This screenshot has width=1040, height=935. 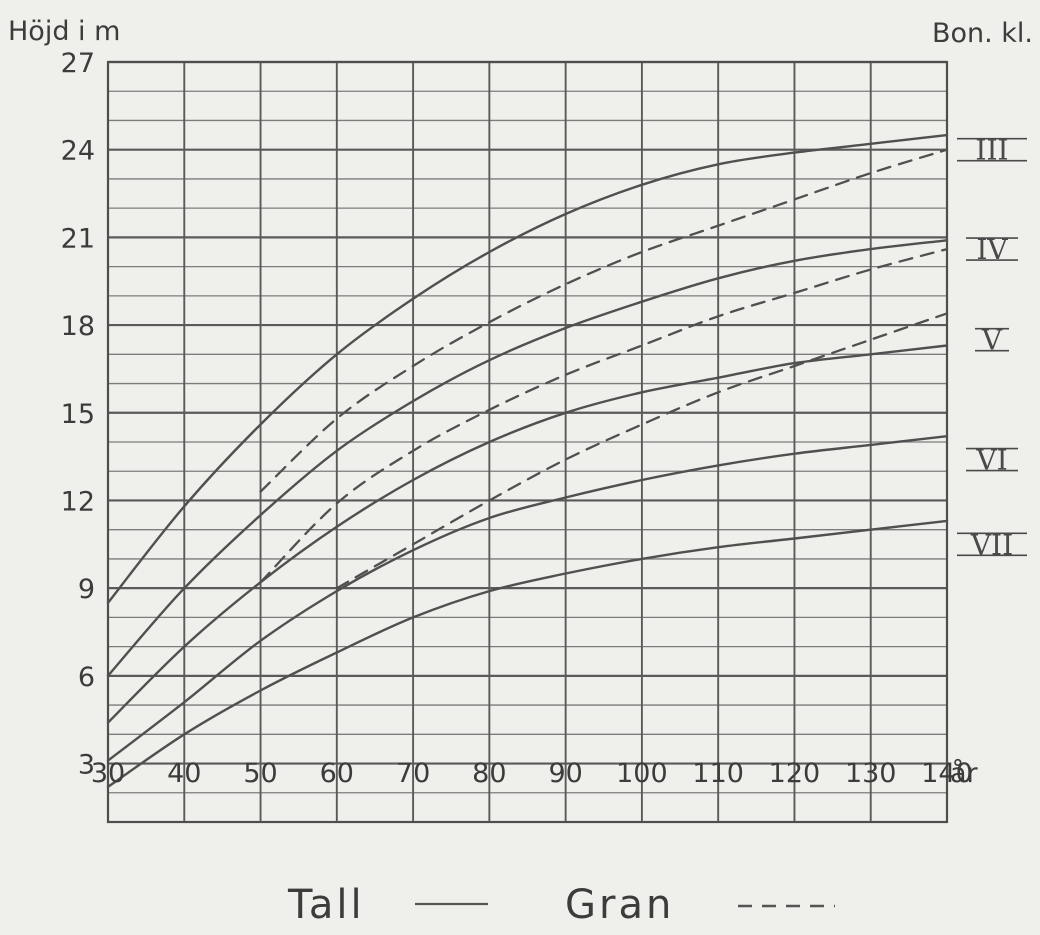 I want to click on x-tick-label: 60, so click(x=337, y=773).